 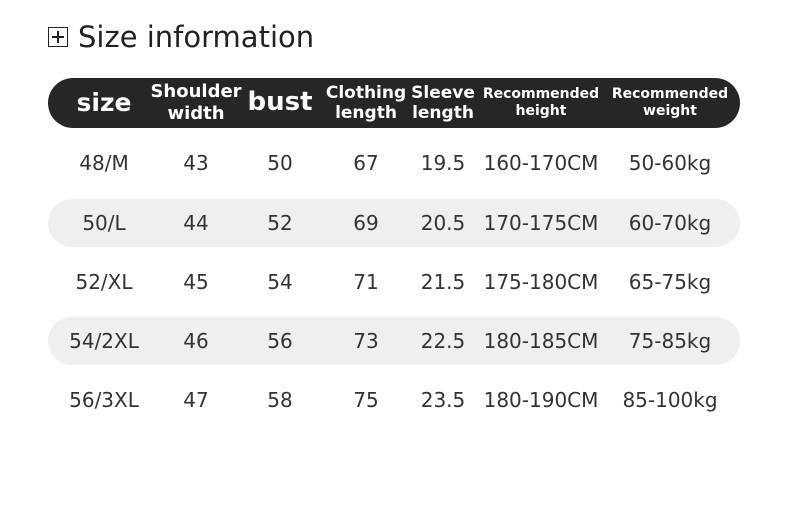 I want to click on table-cell: 46, so click(x=196, y=341).